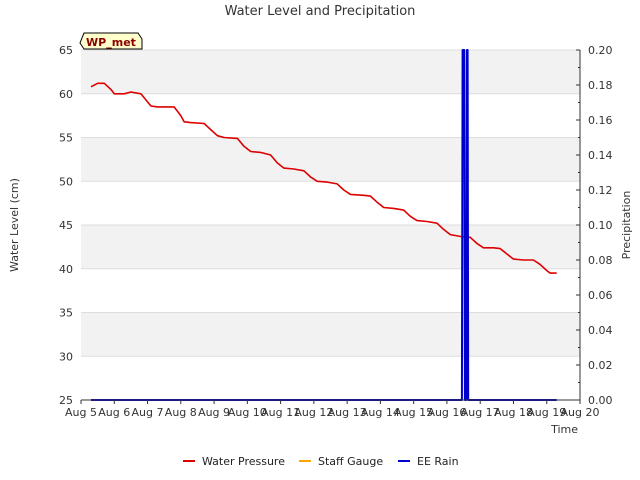  What do you see at coordinates (280, 412) in the screenshot?
I see `x-tick-label: Aug 11` at bounding box center [280, 412].